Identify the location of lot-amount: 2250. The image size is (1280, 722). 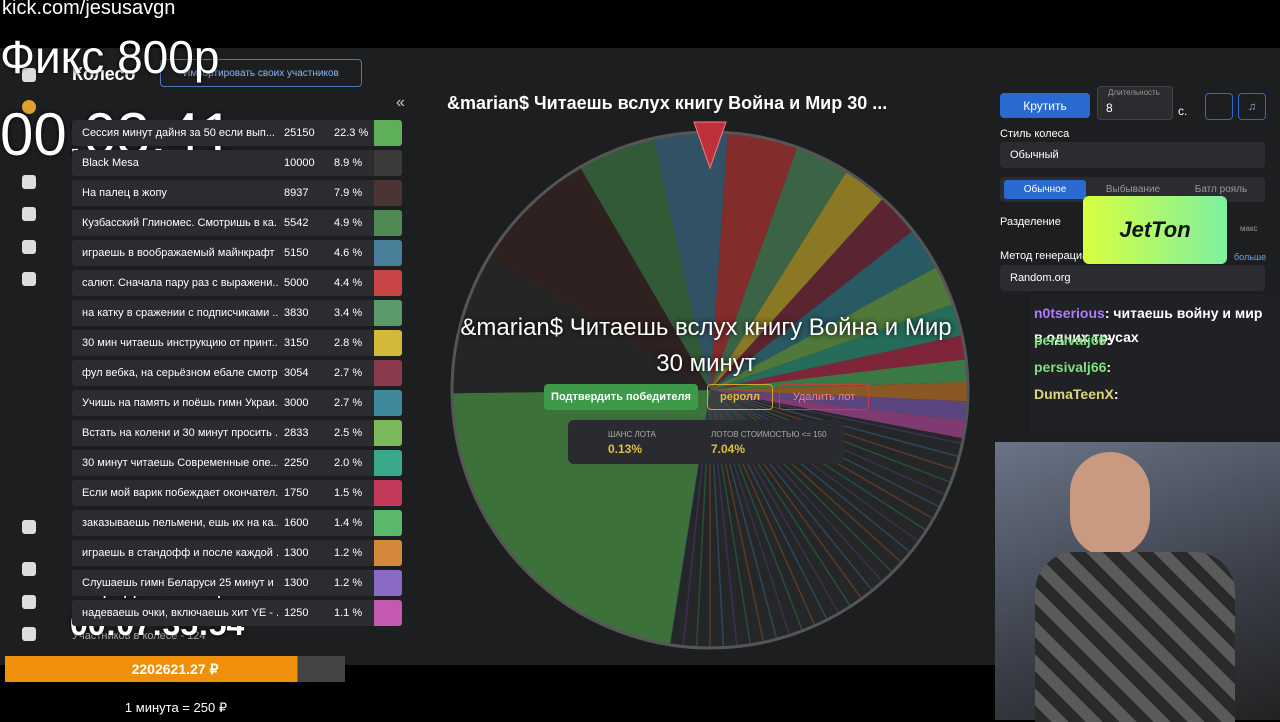
(296, 463).